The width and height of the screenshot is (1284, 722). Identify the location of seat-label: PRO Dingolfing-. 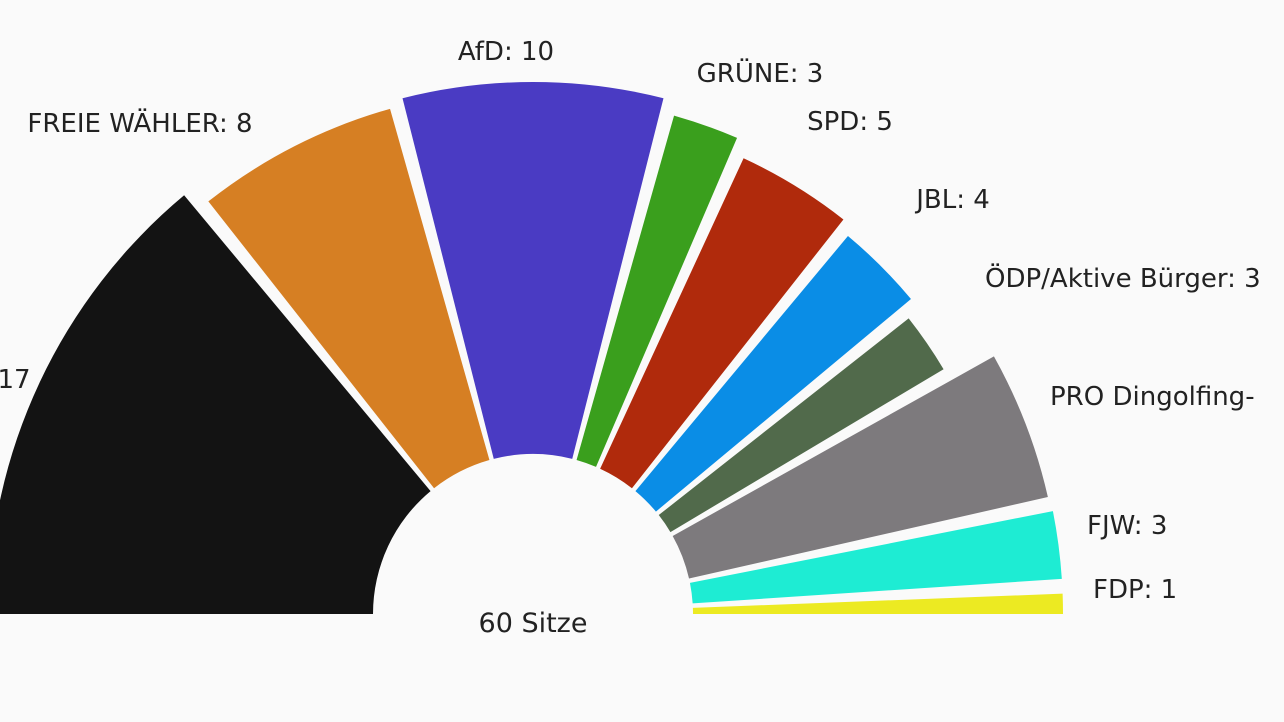
(1152, 397).